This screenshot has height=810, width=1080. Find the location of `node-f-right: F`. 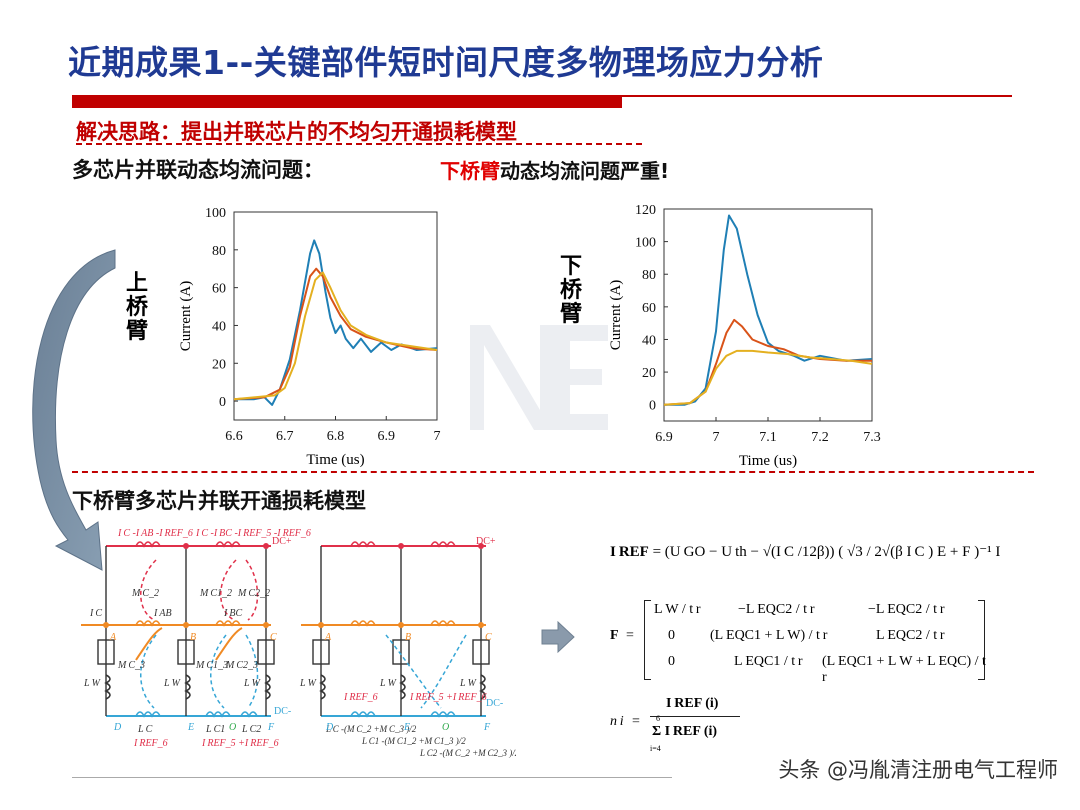

node-f-right: F is located at coordinates (487, 727).